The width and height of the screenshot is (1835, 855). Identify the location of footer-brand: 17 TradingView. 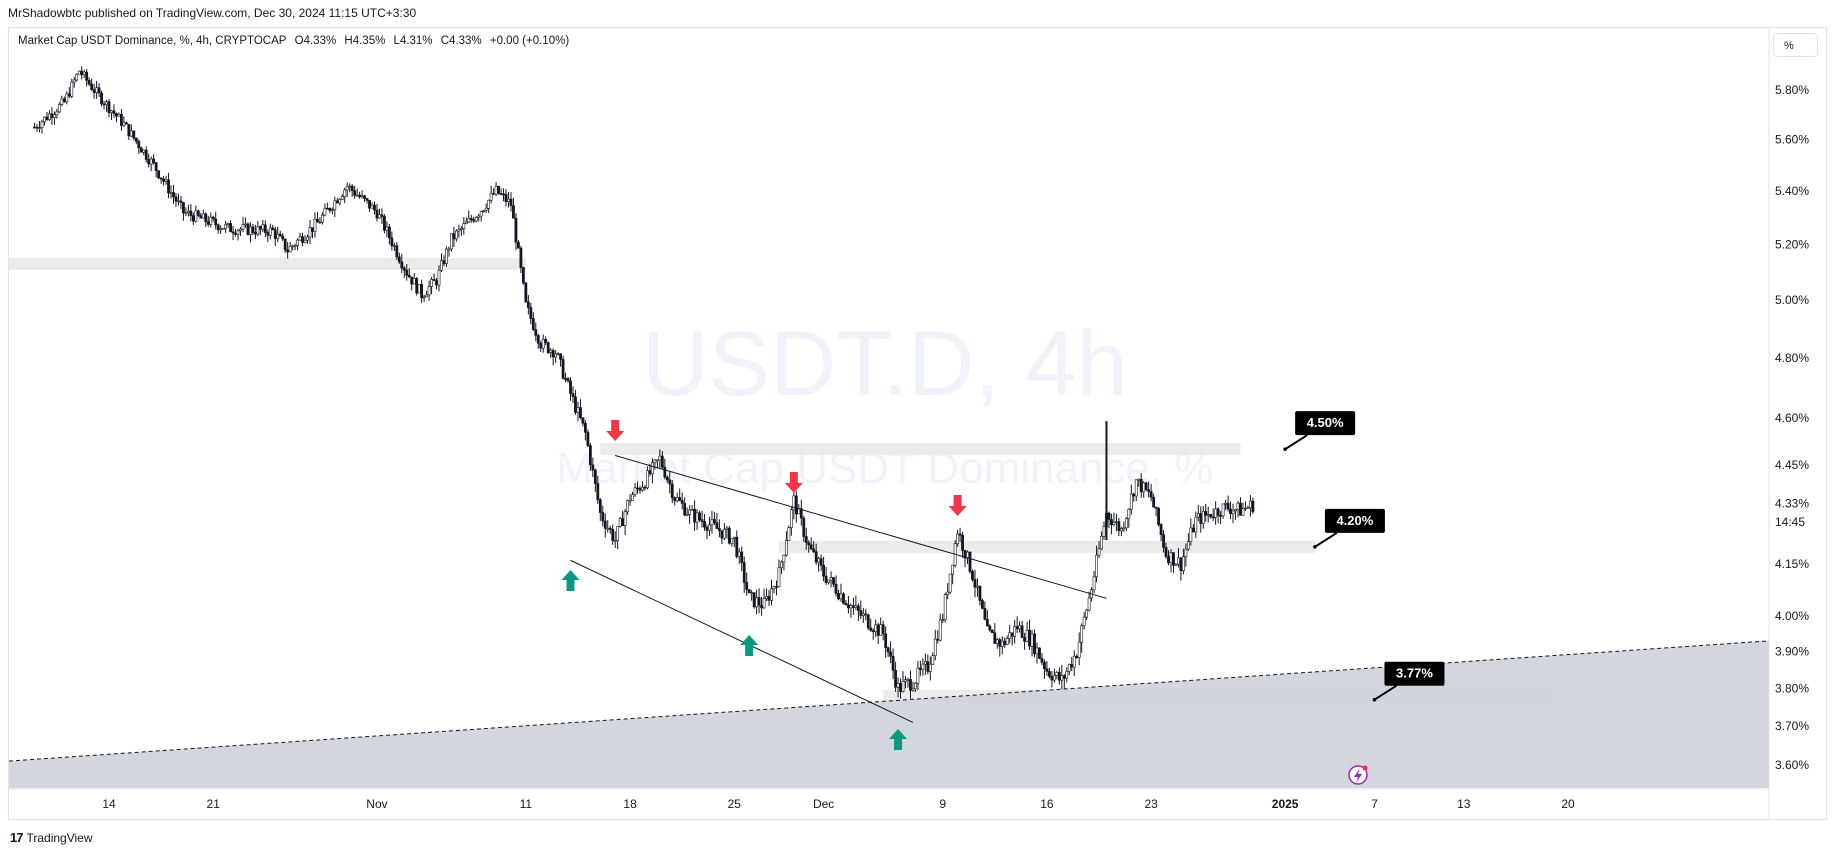
(51, 837).